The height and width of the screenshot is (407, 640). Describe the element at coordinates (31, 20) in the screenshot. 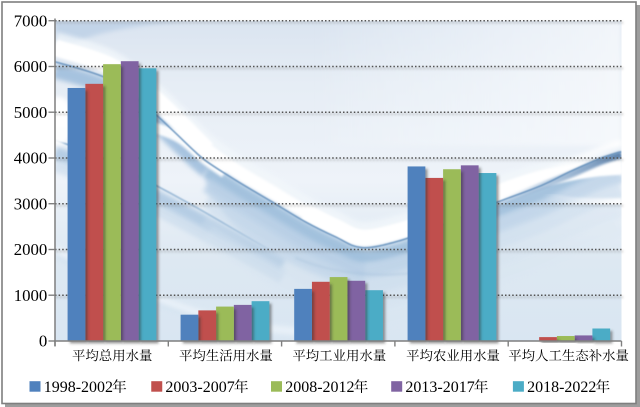

I see `svg-text: 7000` at that location.